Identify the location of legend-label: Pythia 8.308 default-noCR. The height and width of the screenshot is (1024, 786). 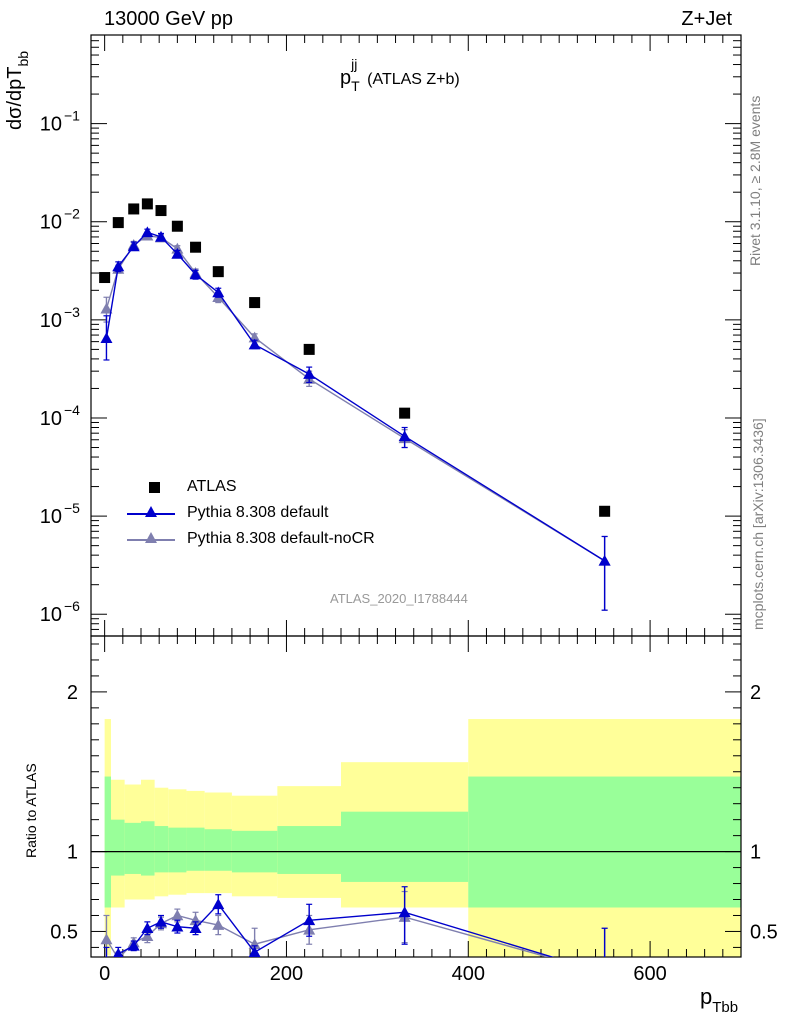
(281, 538).